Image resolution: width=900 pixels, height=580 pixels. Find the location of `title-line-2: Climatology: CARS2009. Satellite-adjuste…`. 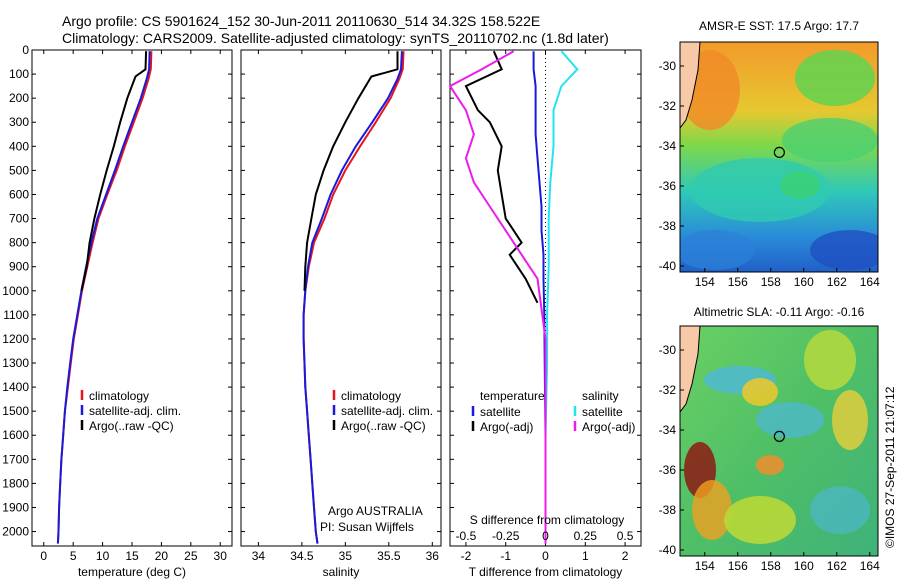

title-line-2: Climatology: CARS2009. Satellite-adjuste… is located at coordinates (335, 38).